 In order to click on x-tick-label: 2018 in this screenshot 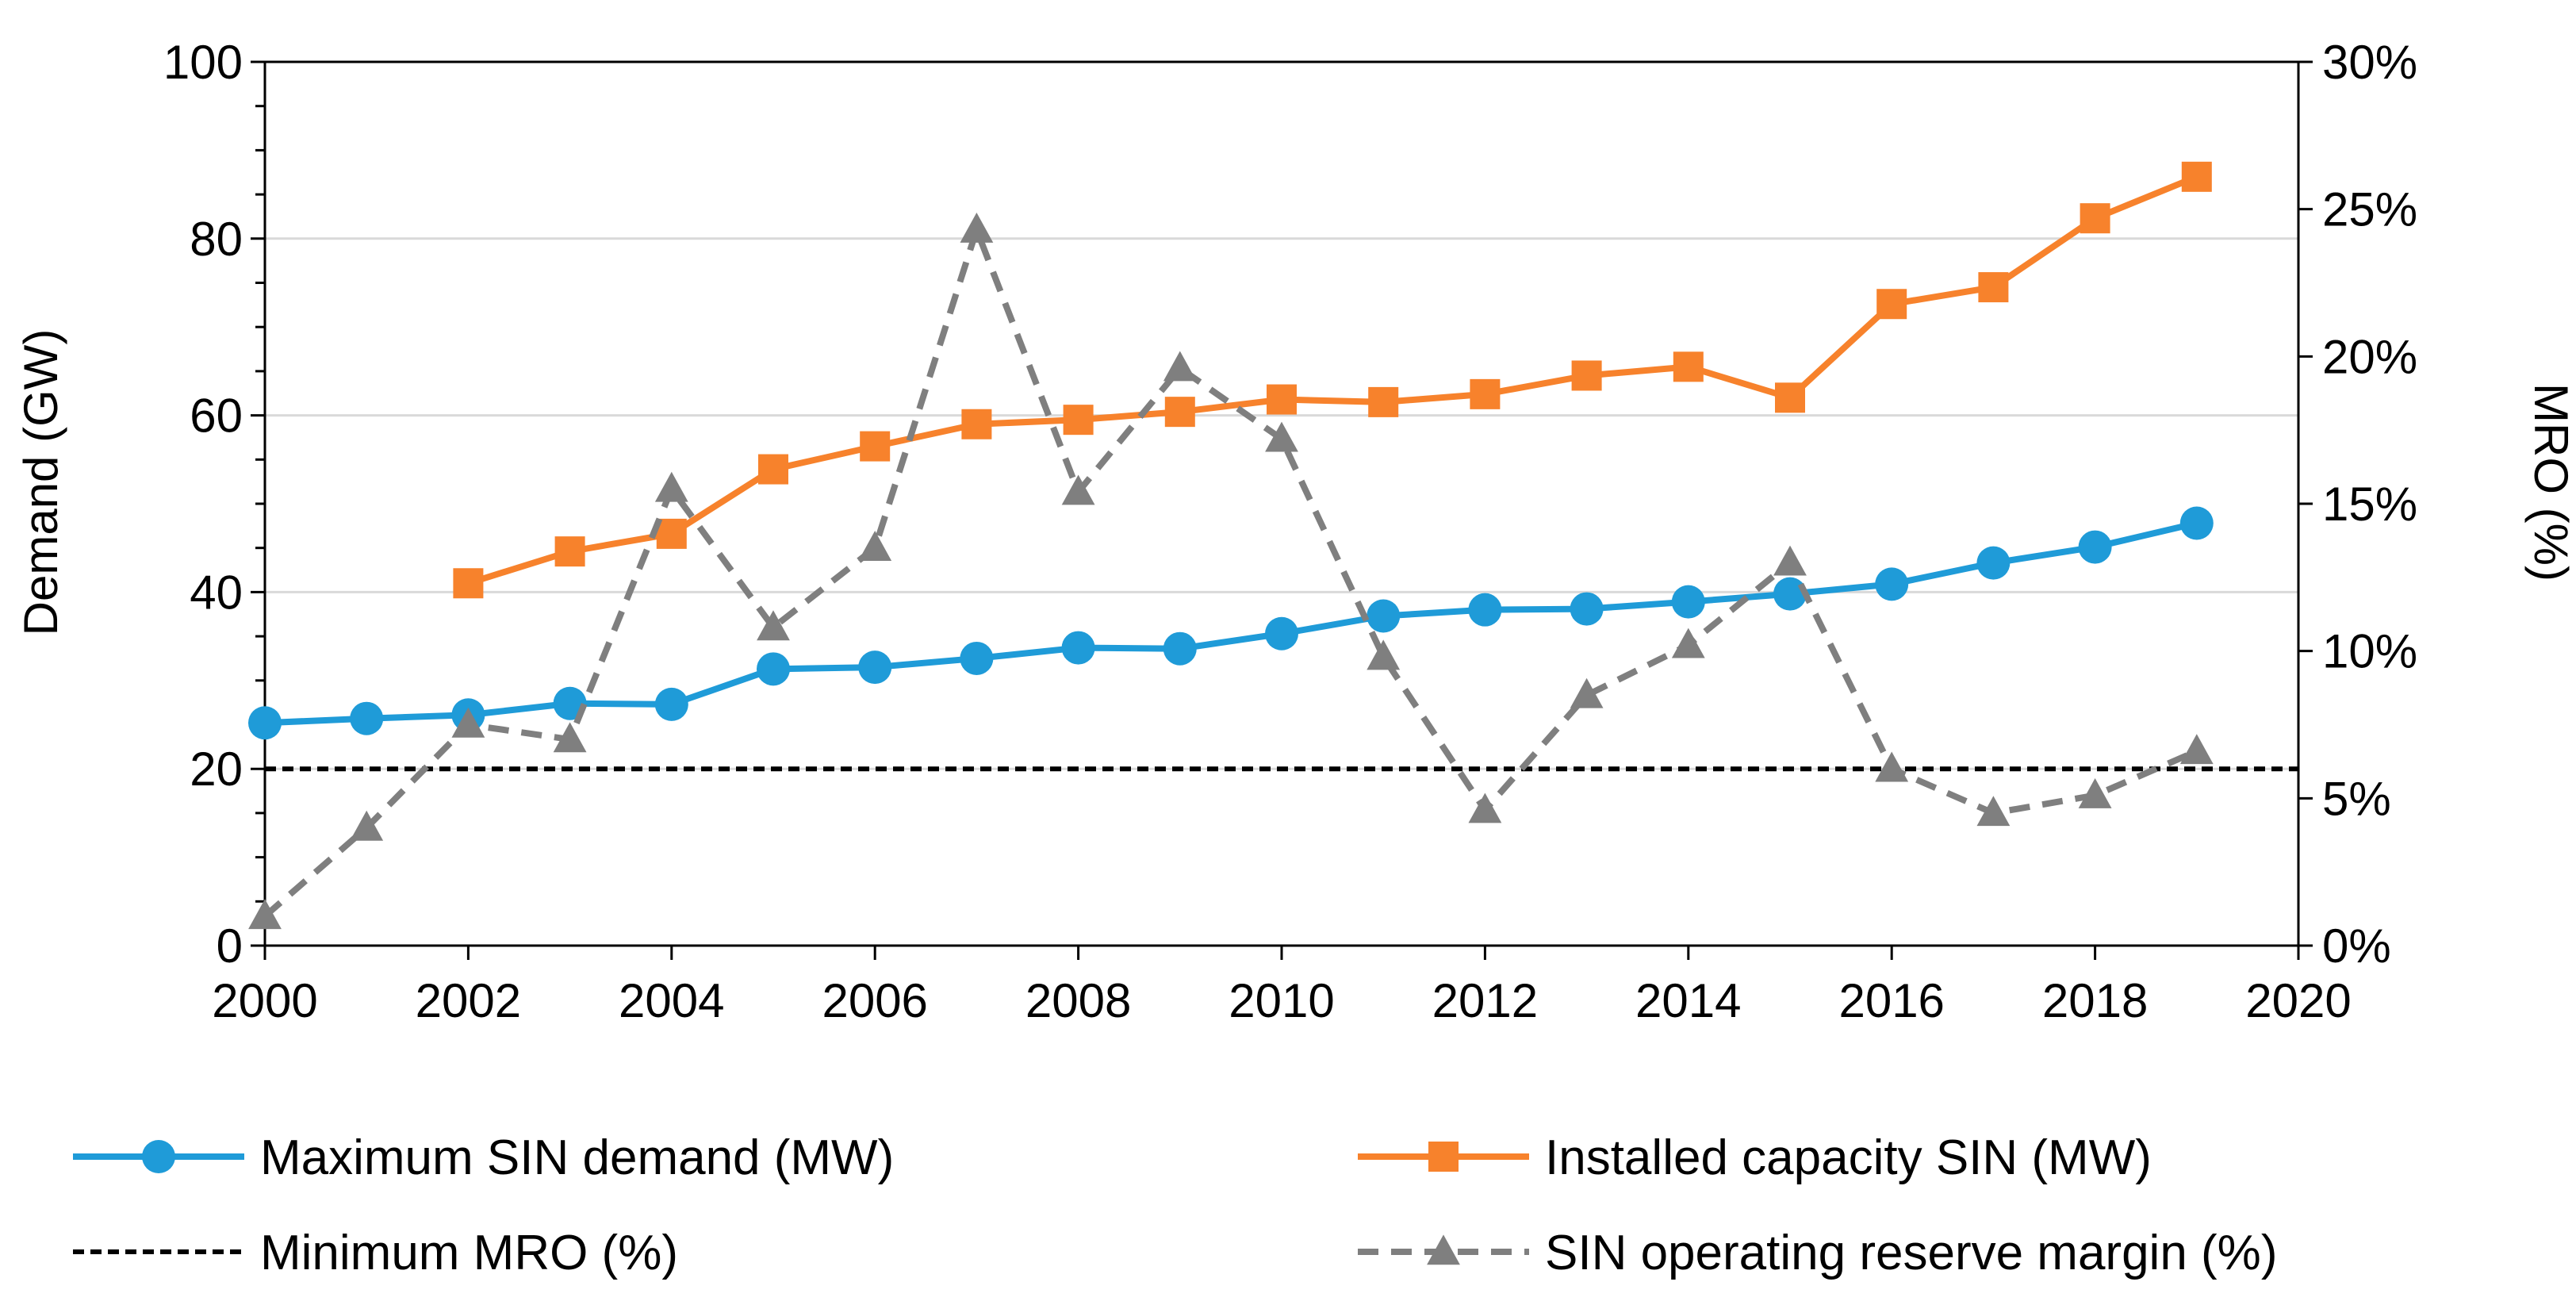, I will do `click(2095, 1001)`.